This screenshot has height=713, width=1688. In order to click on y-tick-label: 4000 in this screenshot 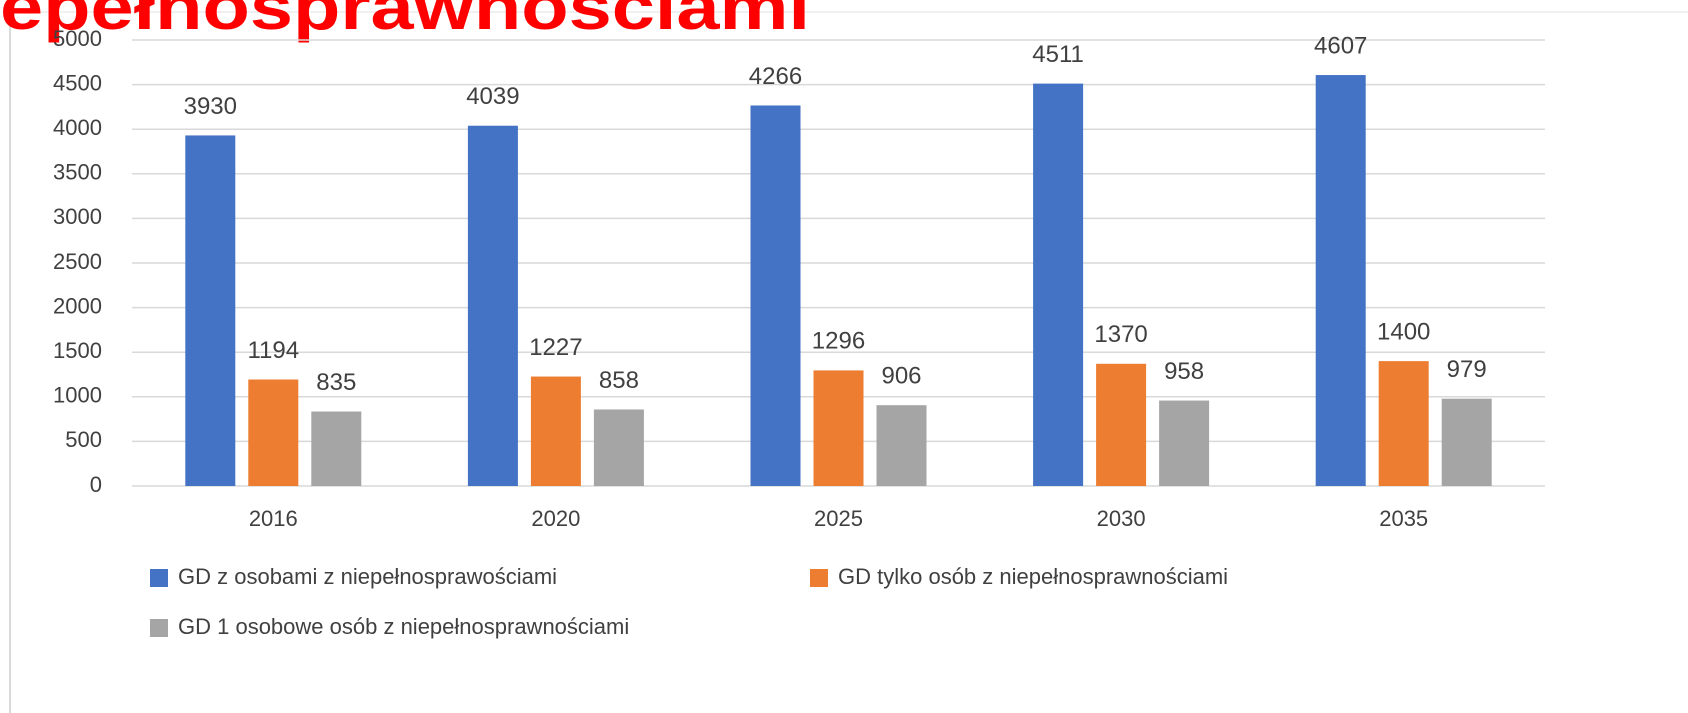, I will do `click(77, 127)`.